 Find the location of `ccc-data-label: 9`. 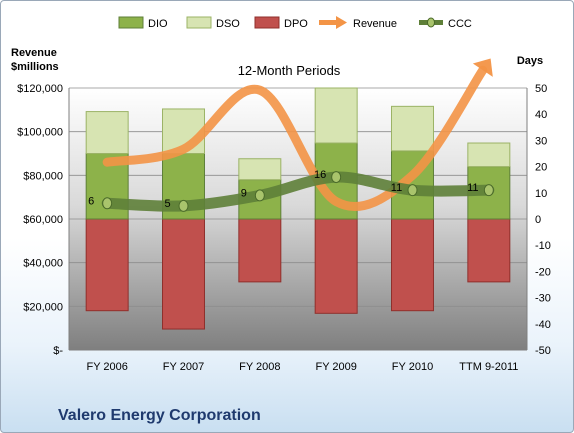

ccc-data-label: 9 is located at coordinates (244, 193).